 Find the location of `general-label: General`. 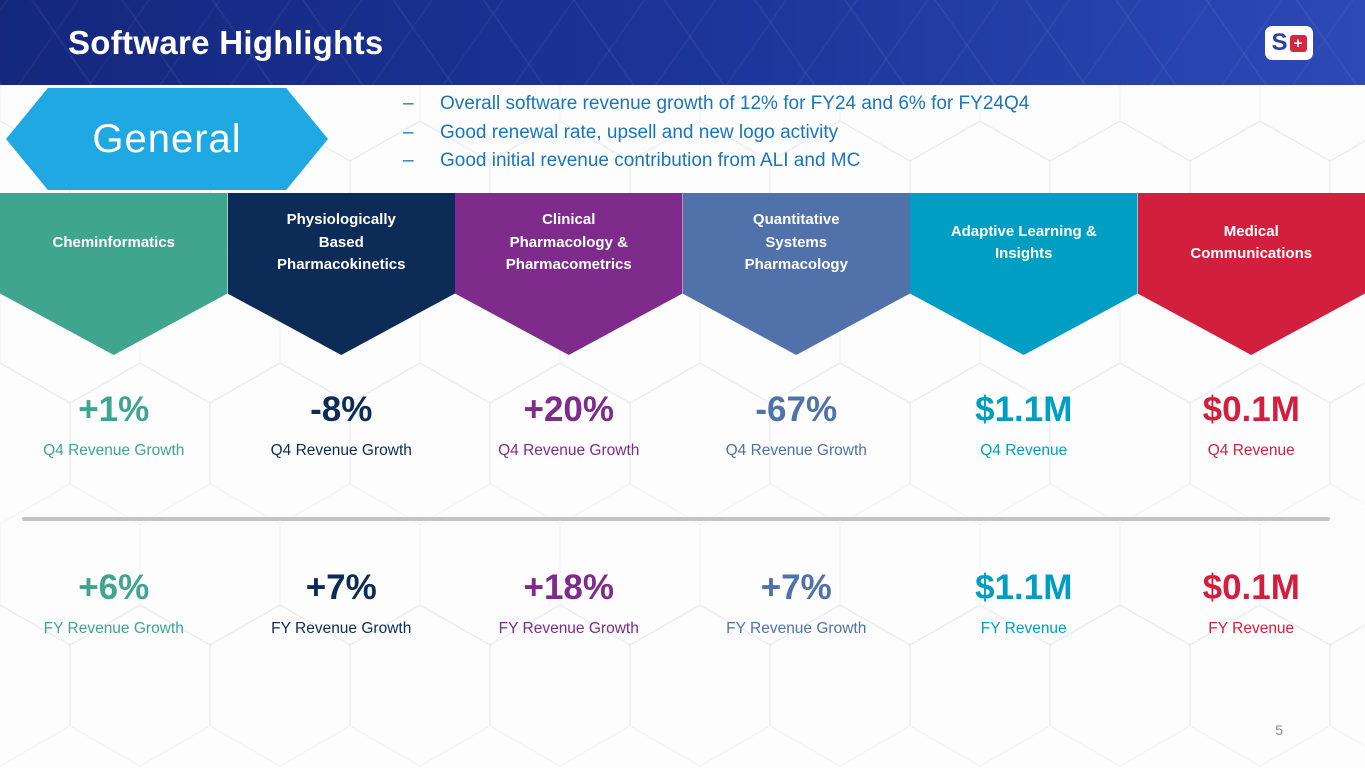

general-label: General is located at coordinates (167, 138).